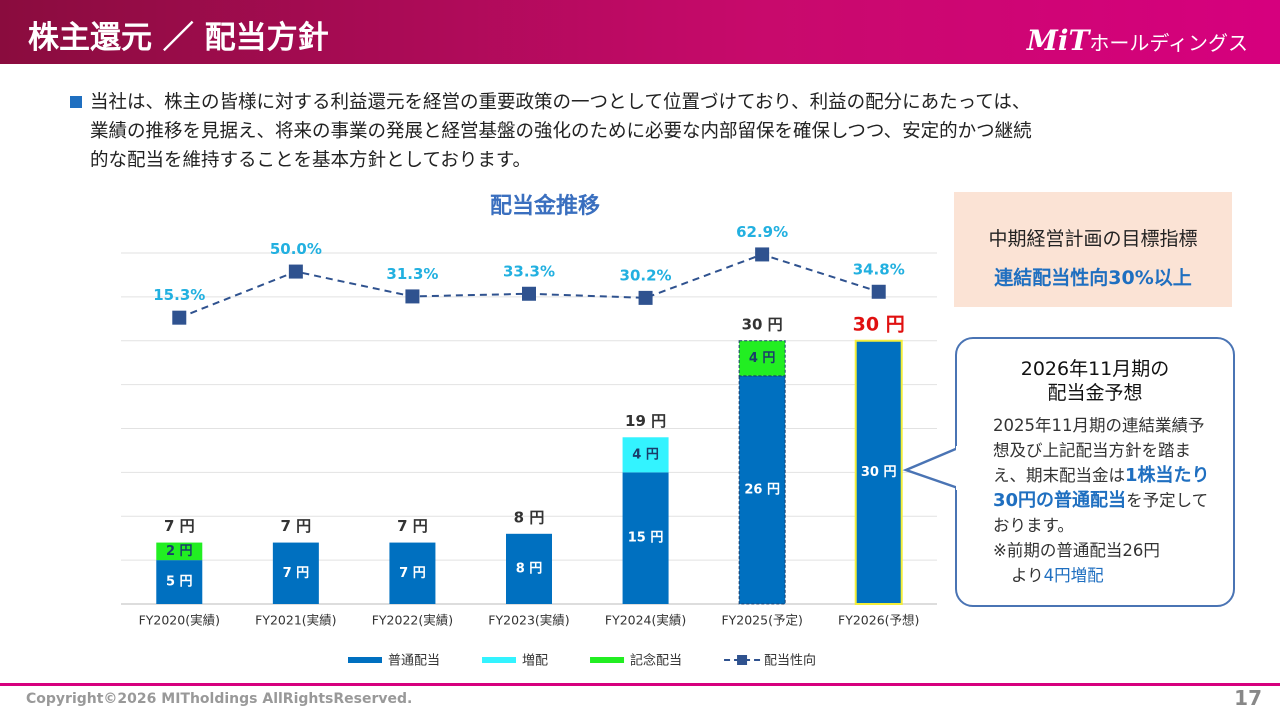 The height and width of the screenshot is (720, 1280). I want to click on target-box: 中期経営計画の目標指標 連結配当性向30%以上, so click(1093, 249).